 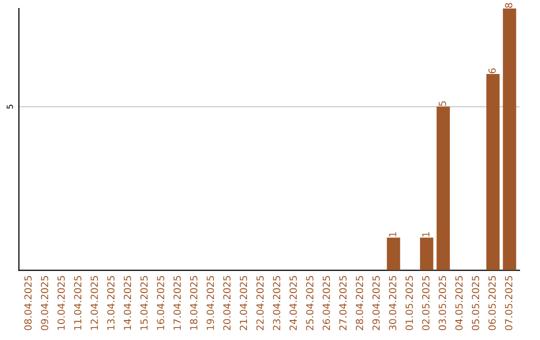 I want to click on x-tick-label: 18.04.2025, so click(x=194, y=303).